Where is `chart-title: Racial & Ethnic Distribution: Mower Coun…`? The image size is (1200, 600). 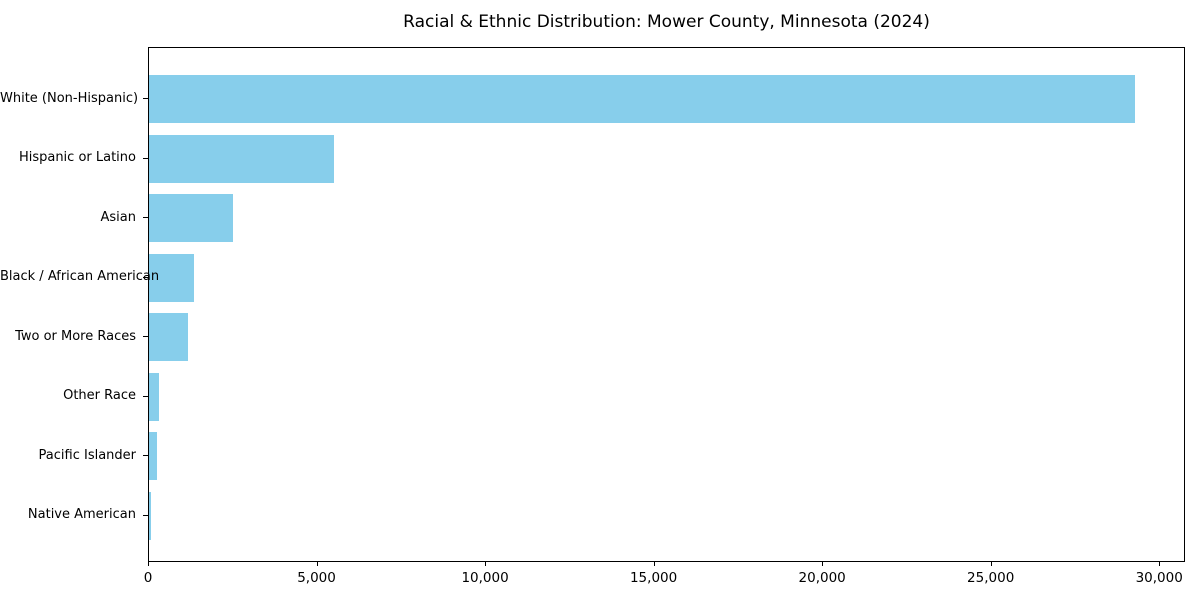 chart-title: Racial & Ethnic Distribution: Mower Coun… is located at coordinates (666, 22).